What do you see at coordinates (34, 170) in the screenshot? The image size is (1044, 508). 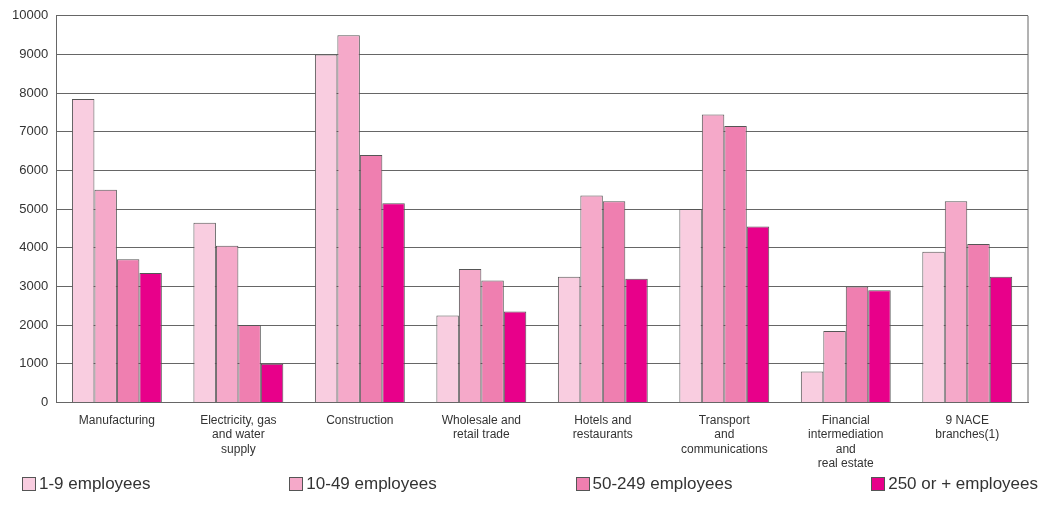 I see `y-tick-label: 6000` at bounding box center [34, 170].